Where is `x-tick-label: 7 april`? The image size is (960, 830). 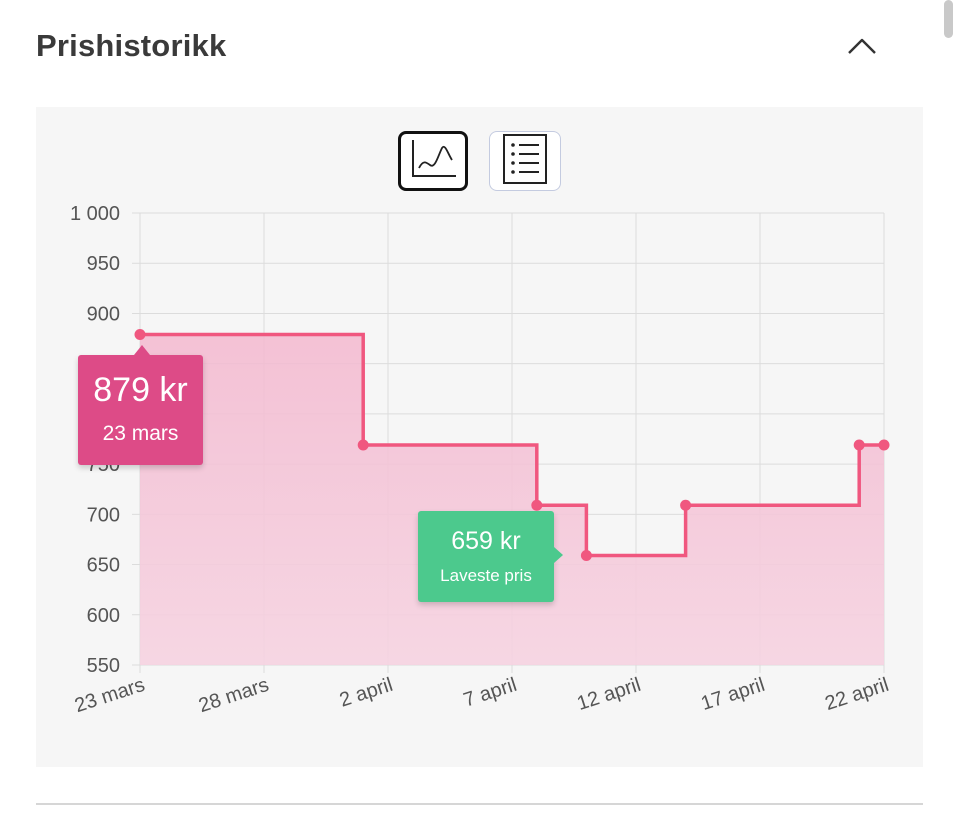
x-tick-label: 7 april is located at coordinates (490, 693).